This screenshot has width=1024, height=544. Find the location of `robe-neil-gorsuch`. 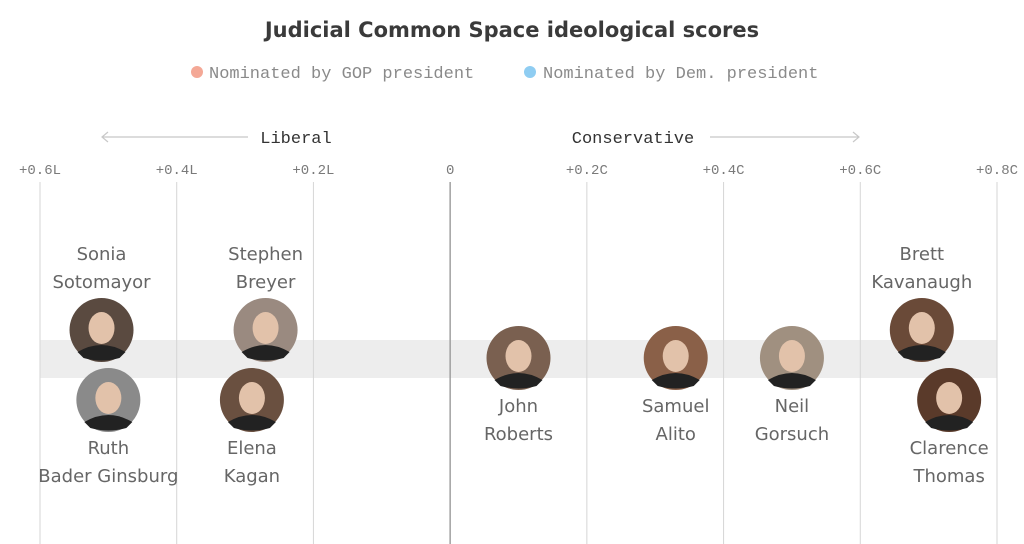

robe-neil-gorsuch is located at coordinates (791, 381).